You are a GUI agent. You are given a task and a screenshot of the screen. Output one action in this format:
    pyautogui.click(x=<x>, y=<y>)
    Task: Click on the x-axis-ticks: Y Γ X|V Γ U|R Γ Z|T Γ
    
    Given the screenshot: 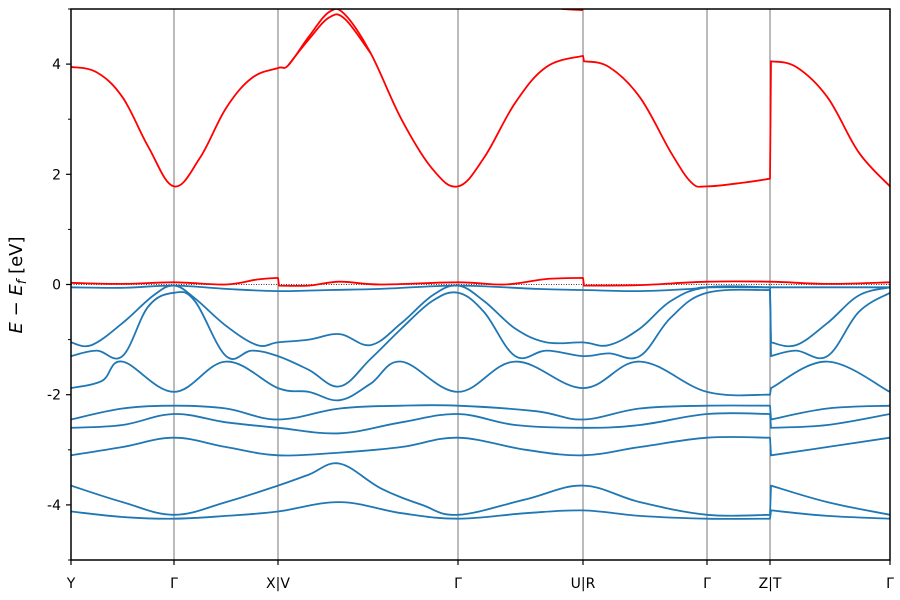 What is the action you would take?
    pyautogui.click(x=480, y=576)
    